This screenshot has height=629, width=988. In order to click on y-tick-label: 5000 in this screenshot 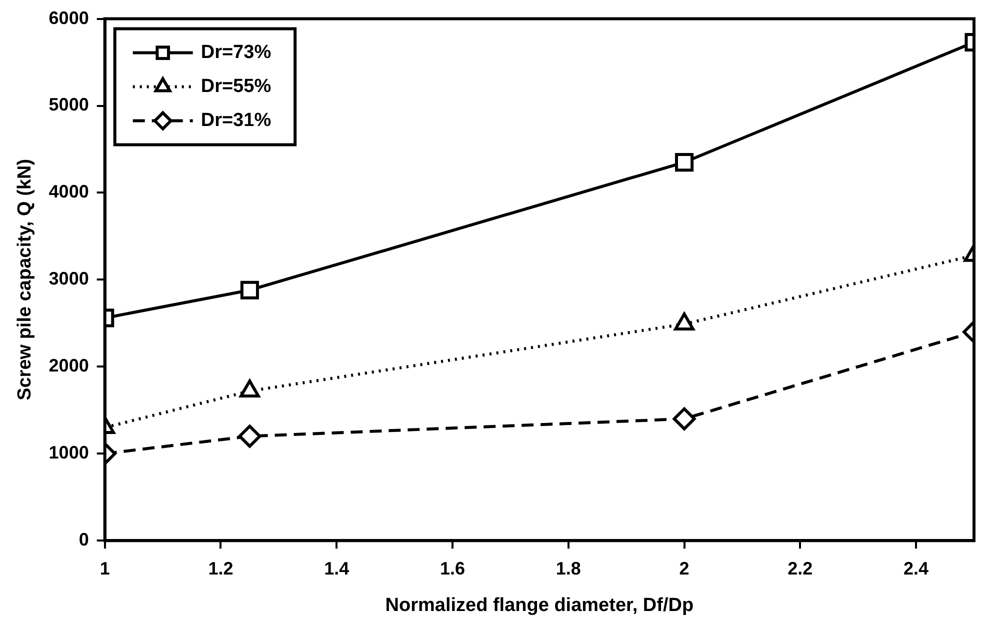, I will do `click(68, 104)`.